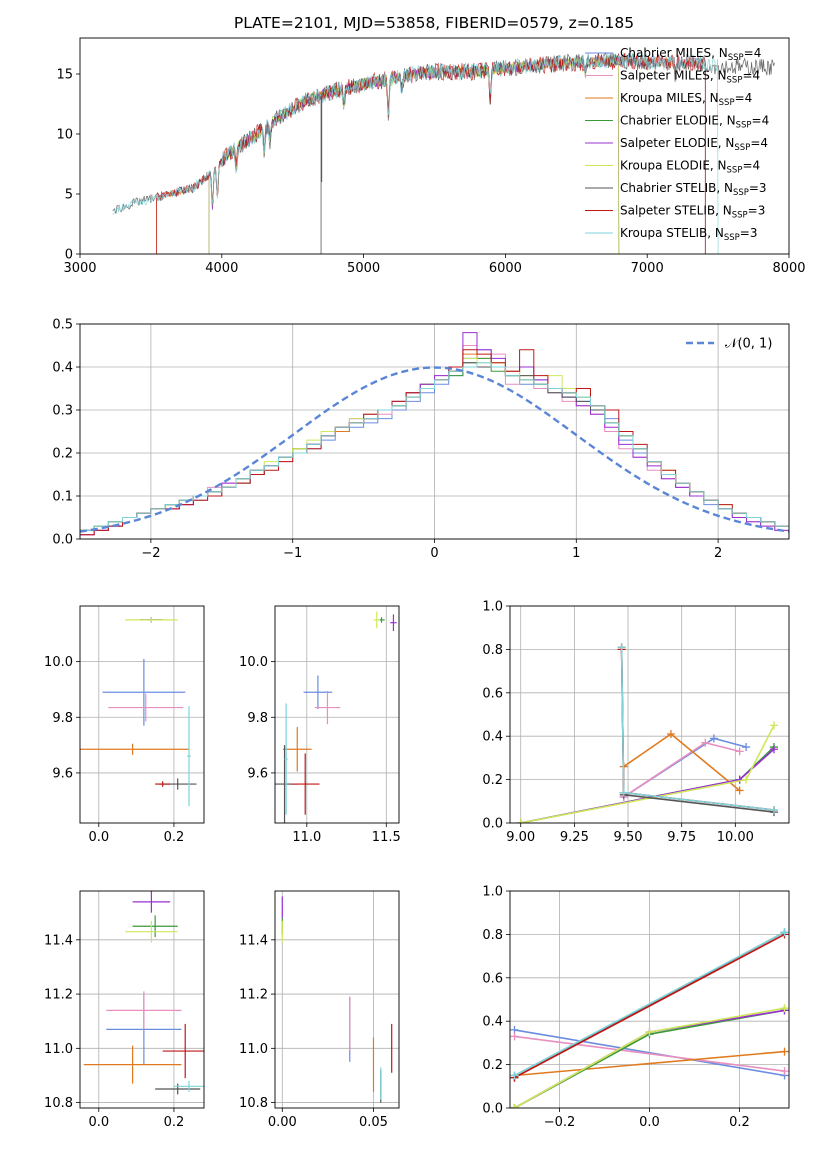  I want to click on panel-age_vs_Z: 0.0 0.2 9.6 9.8 10.0, so click(124, 725).